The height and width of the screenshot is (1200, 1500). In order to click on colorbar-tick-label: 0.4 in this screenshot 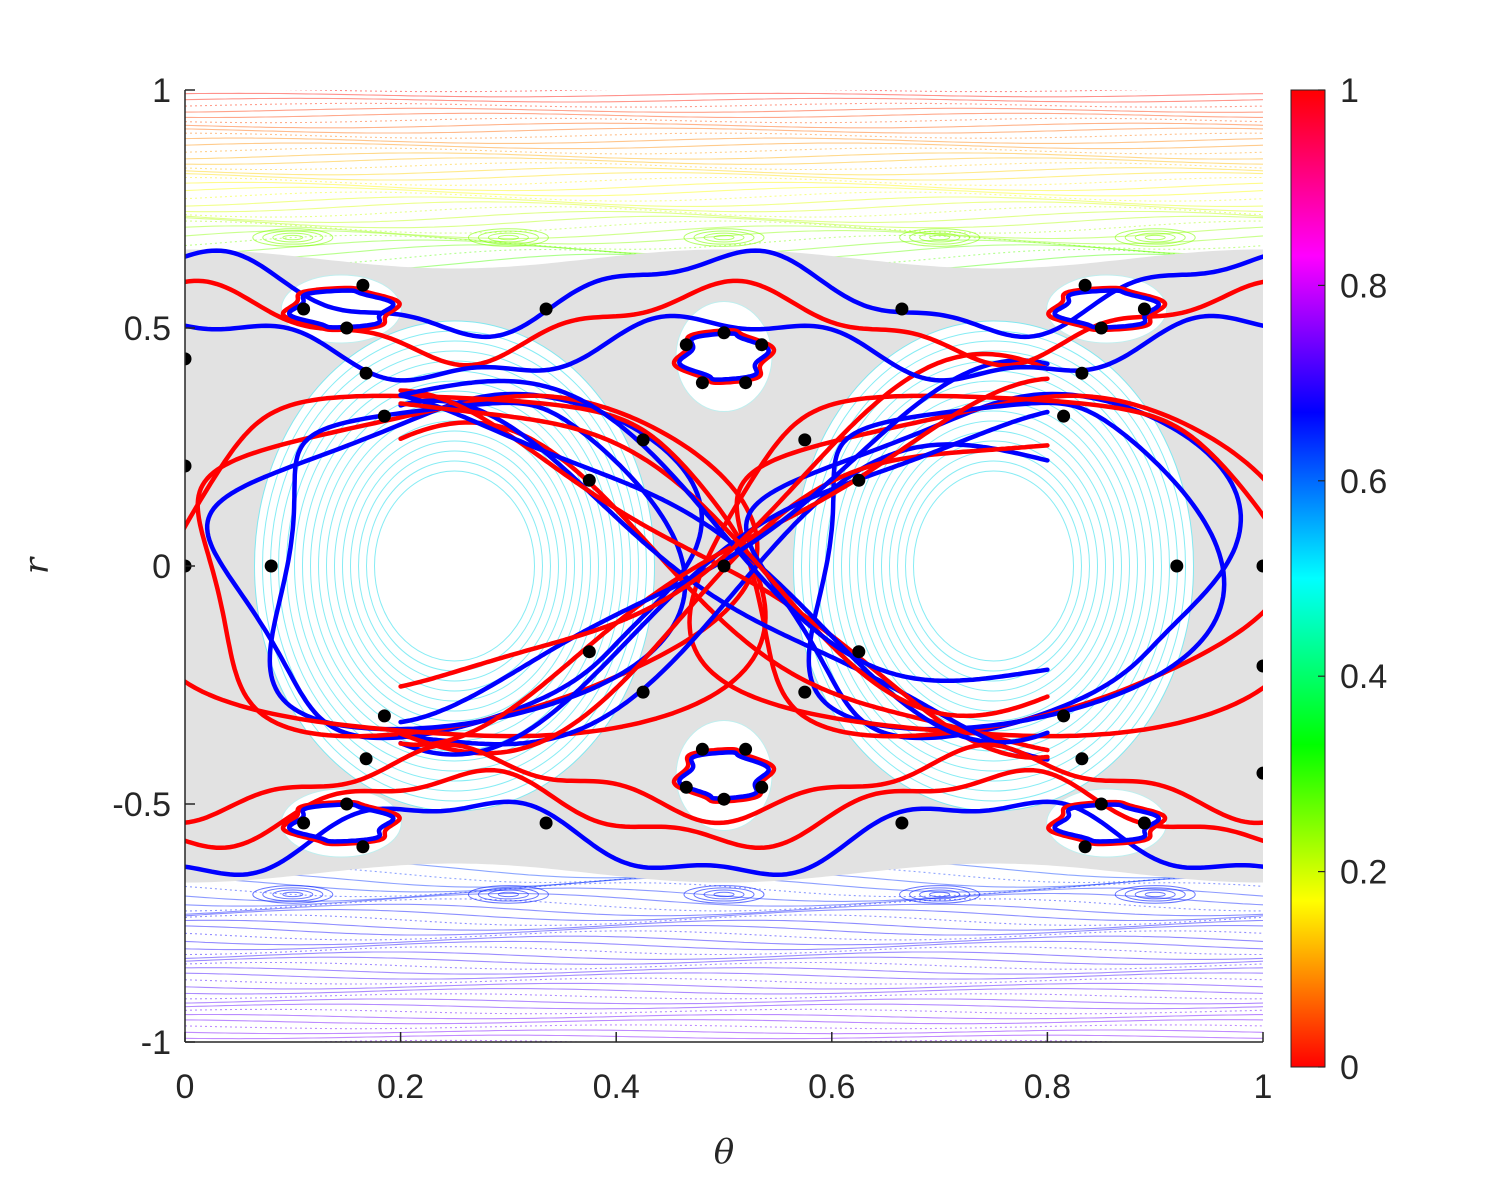, I will do `click(1363, 677)`.